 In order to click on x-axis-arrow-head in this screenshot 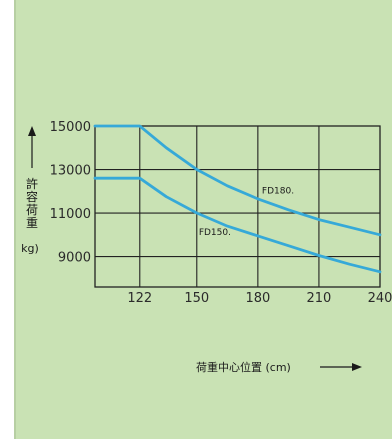, I will do `click(357, 367)`.